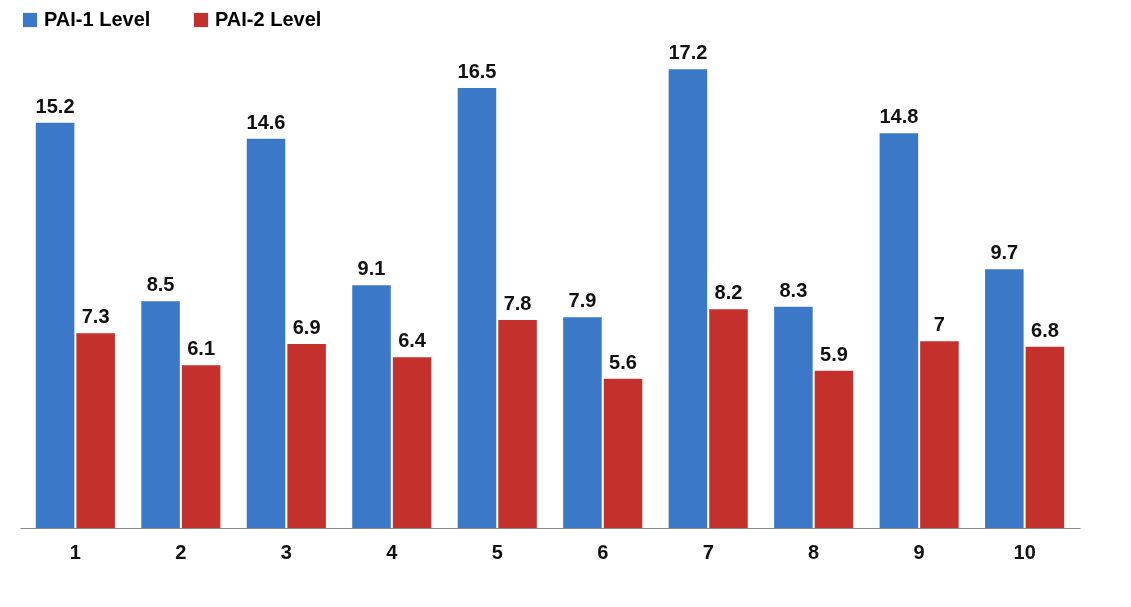  I want to click on legend-label: PAI-2 Level, so click(268, 19).